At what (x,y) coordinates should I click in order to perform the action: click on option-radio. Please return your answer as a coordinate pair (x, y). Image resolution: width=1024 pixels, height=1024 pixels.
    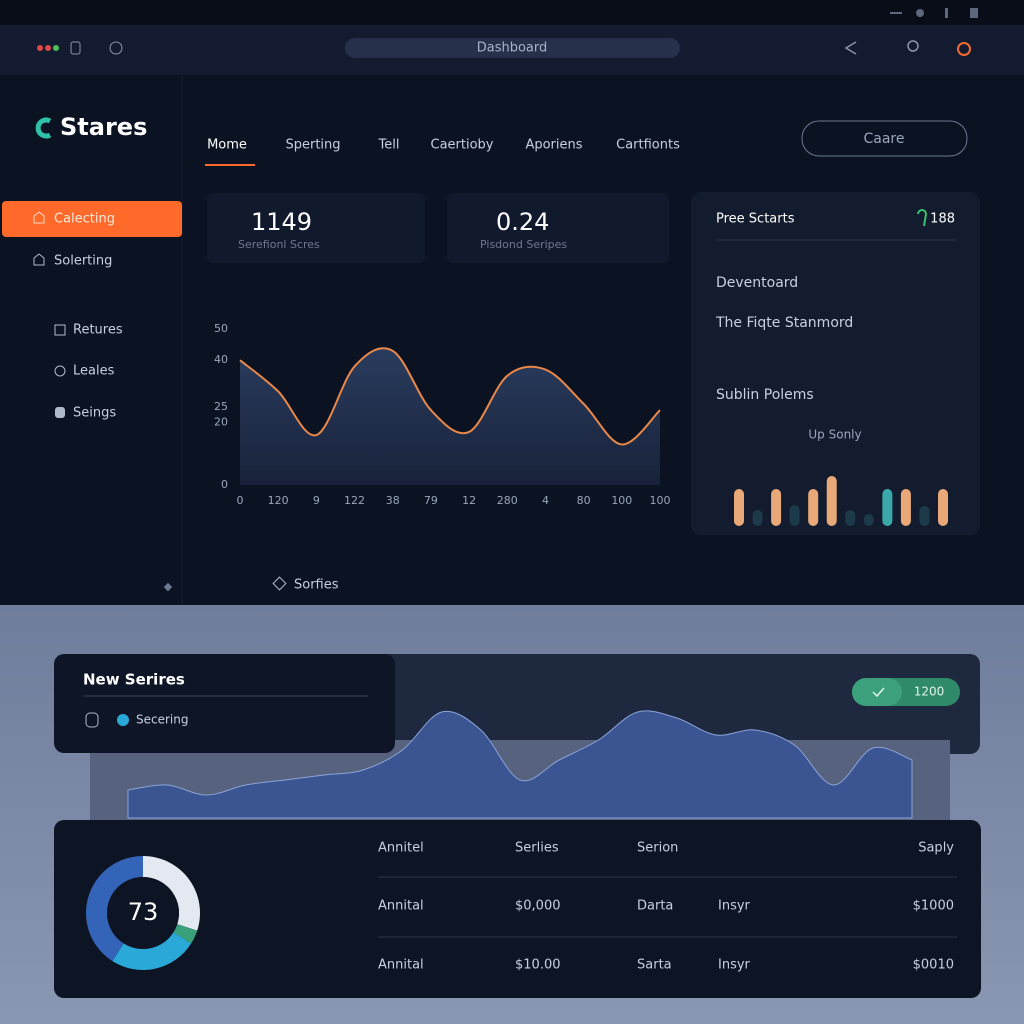
    Looking at the image, I should click on (123, 720).